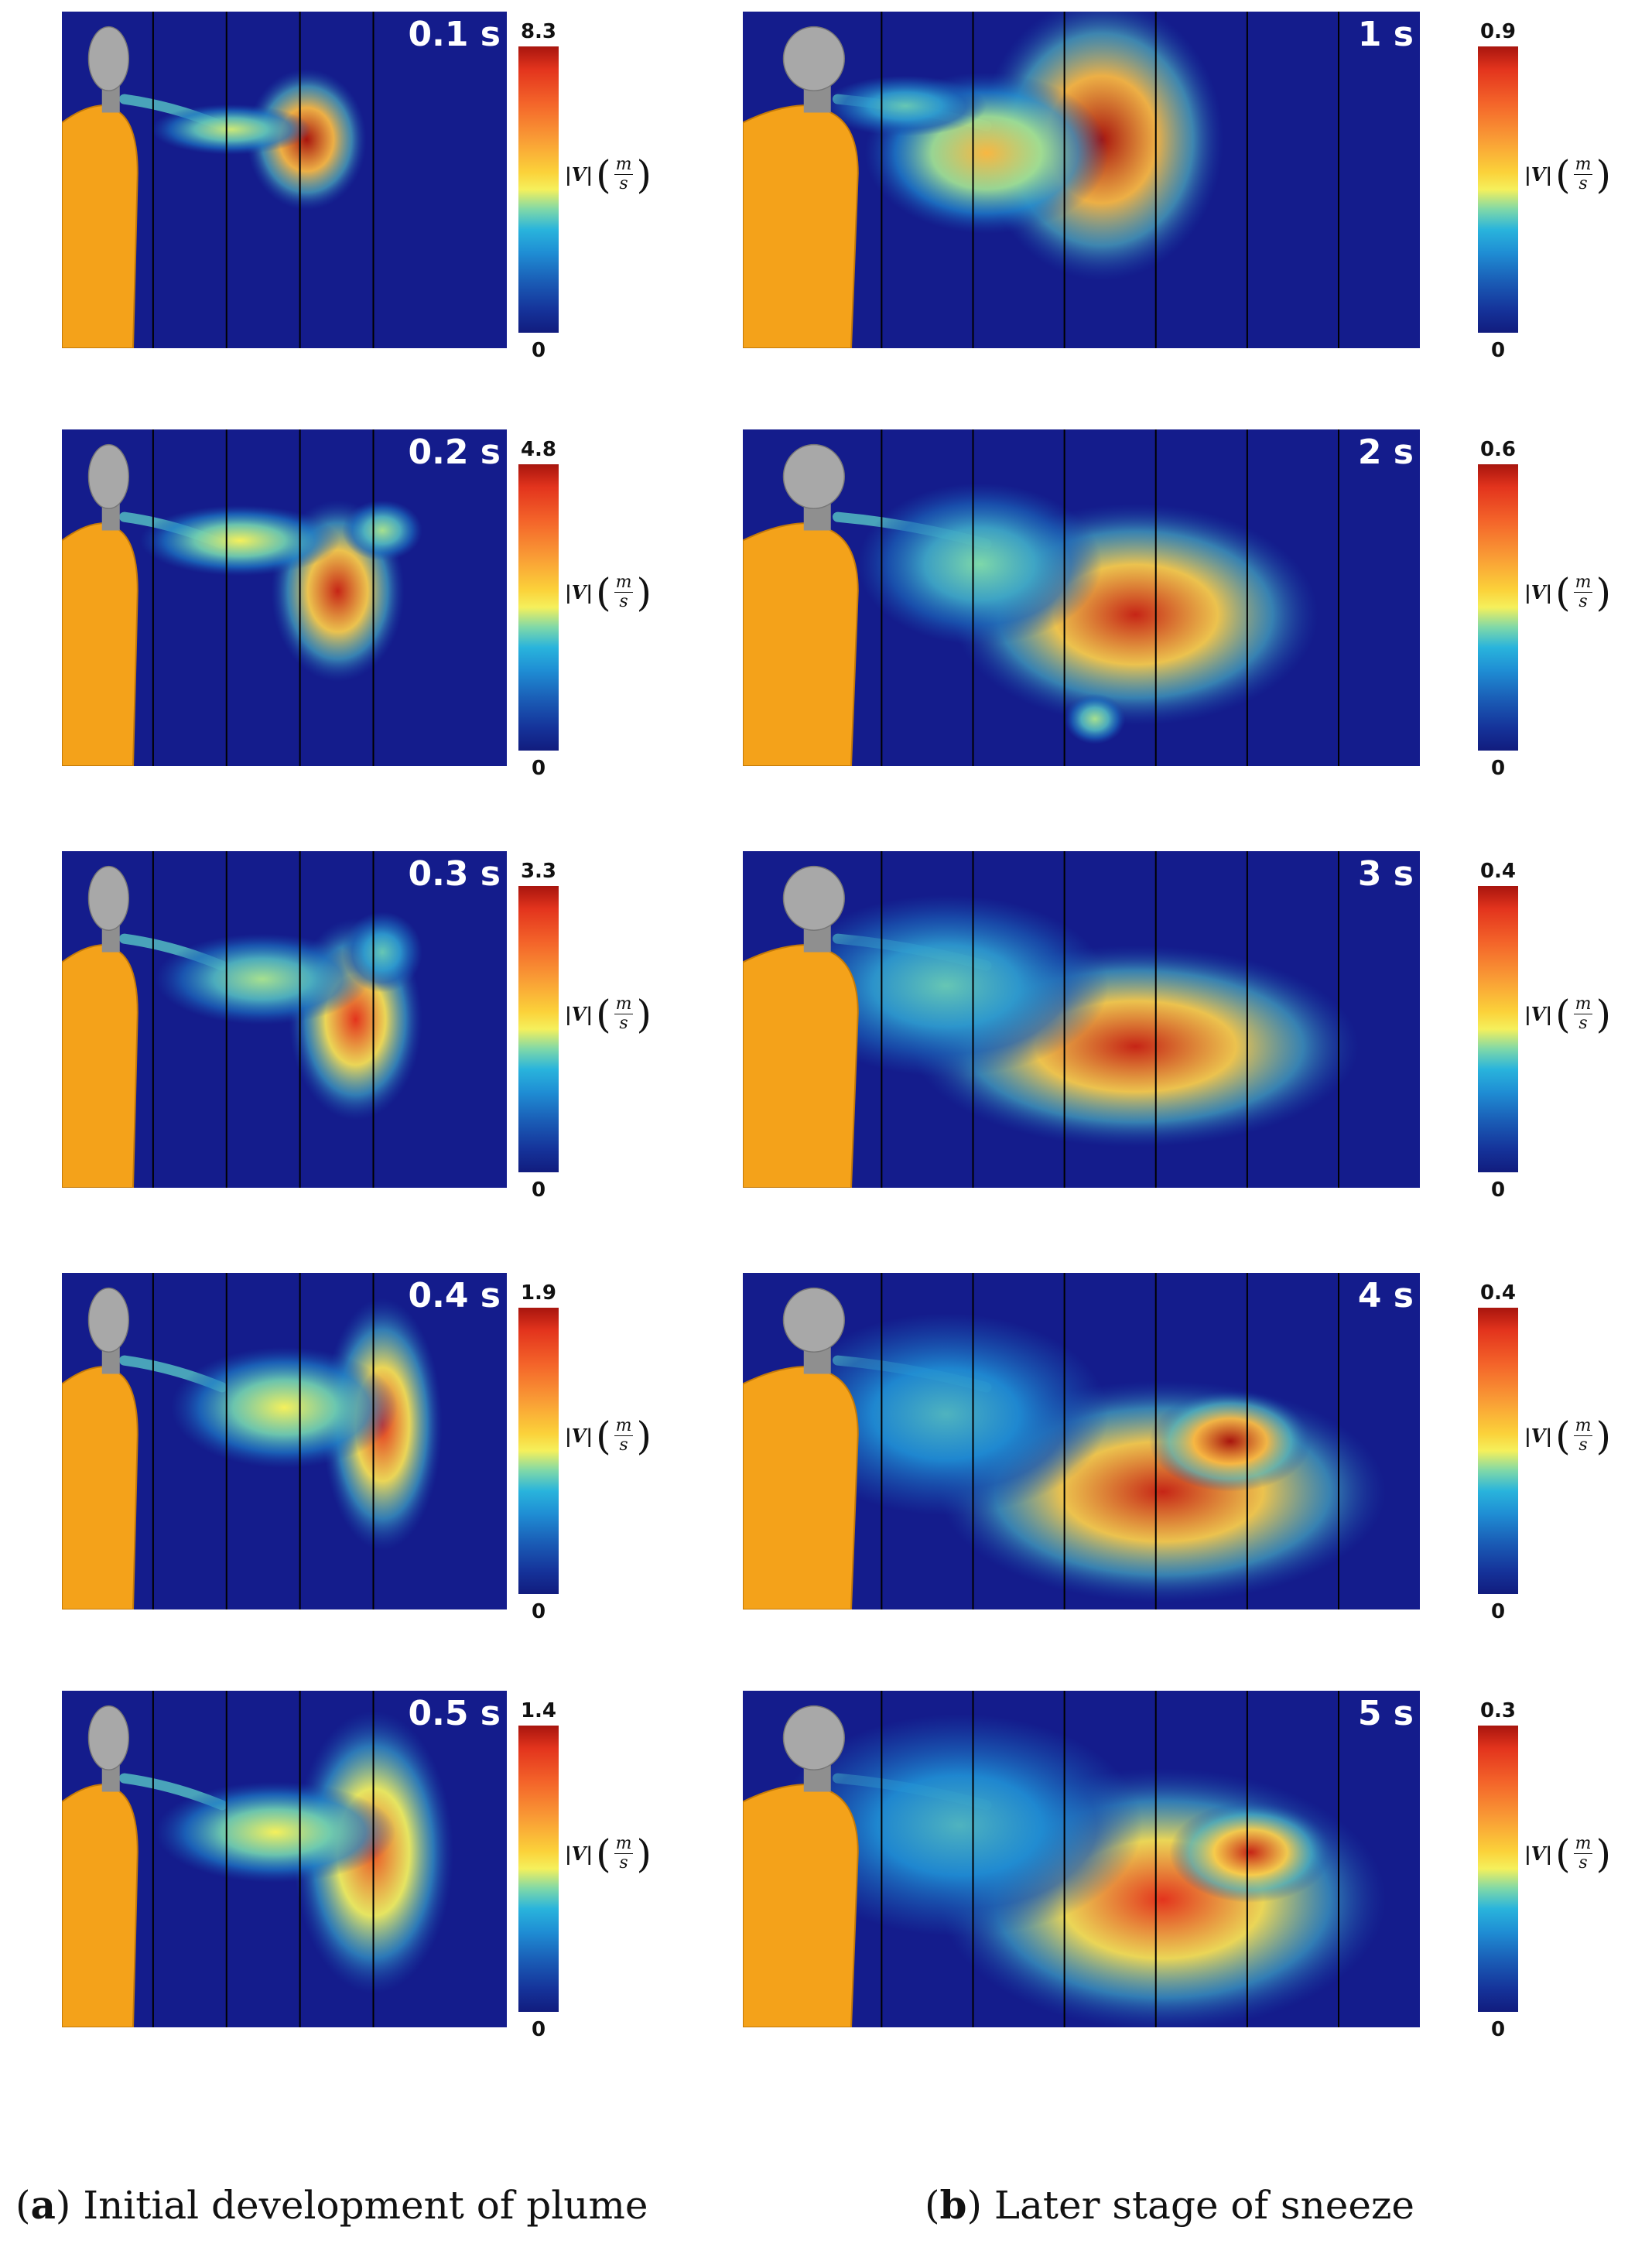  Describe the element at coordinates (1386, 34) in the screenshot. I see `time-label: 1 s` at that location.